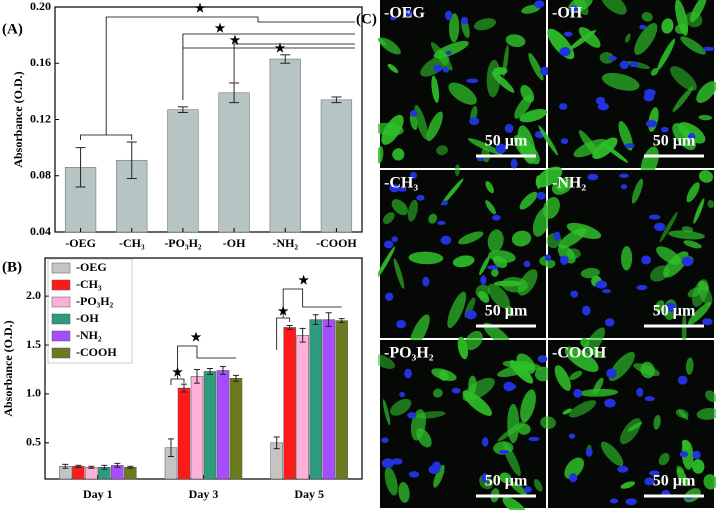  Describe the element at coordinates (80, 243) in the screenshot. I see `x-tick-label: -OEG` at that location.